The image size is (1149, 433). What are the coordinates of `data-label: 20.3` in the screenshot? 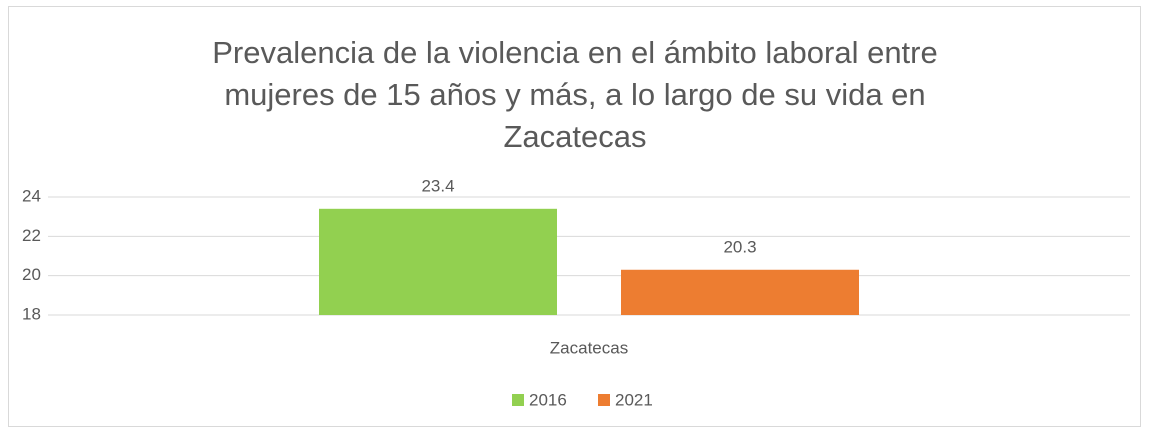 It's located at (739, 246).